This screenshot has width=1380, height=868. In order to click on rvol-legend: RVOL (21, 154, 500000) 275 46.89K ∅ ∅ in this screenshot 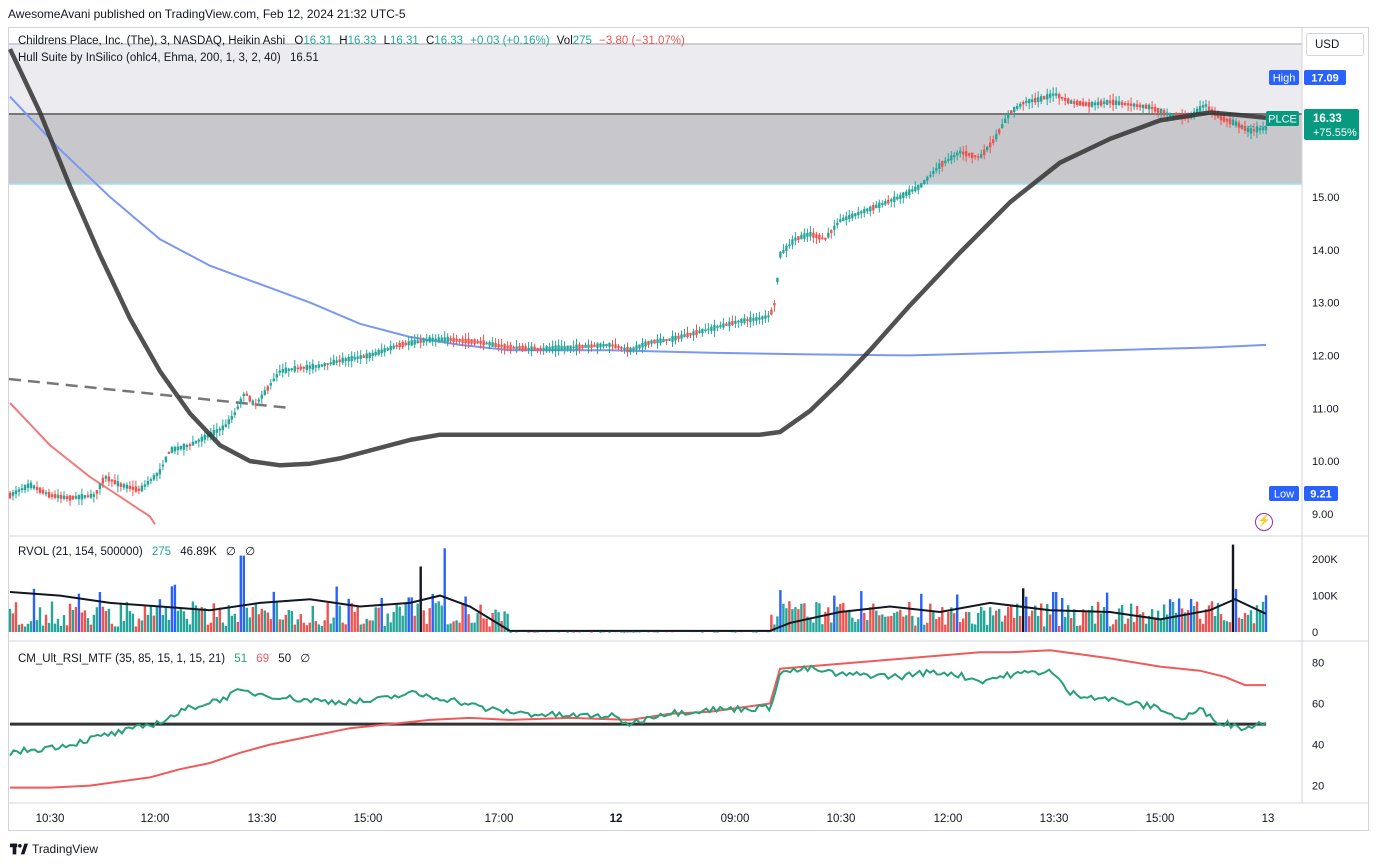, I will do `click(136, 551)`.